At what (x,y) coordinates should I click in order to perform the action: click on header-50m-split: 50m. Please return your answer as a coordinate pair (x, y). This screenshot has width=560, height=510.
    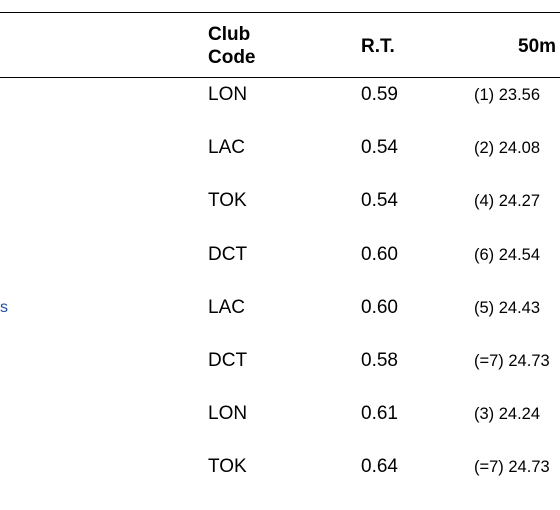
    Looking at the image, I should click on (537, 46).